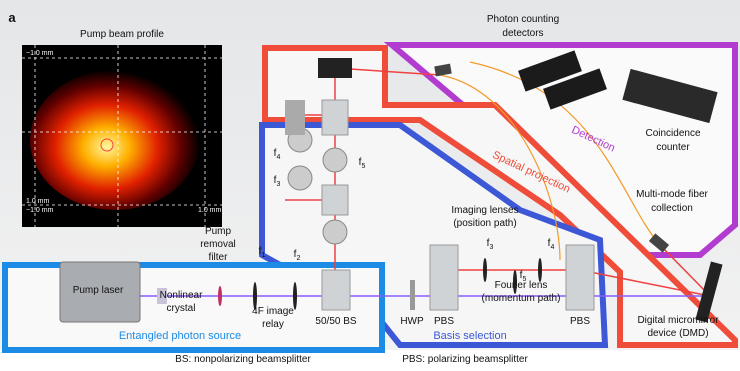 Image resolution: width=740 pixels, height=371 pixels. What do you see at coordinates (273, 311) in the screenshot?
I see `label: 4F image` at bounding box center [273, 311].